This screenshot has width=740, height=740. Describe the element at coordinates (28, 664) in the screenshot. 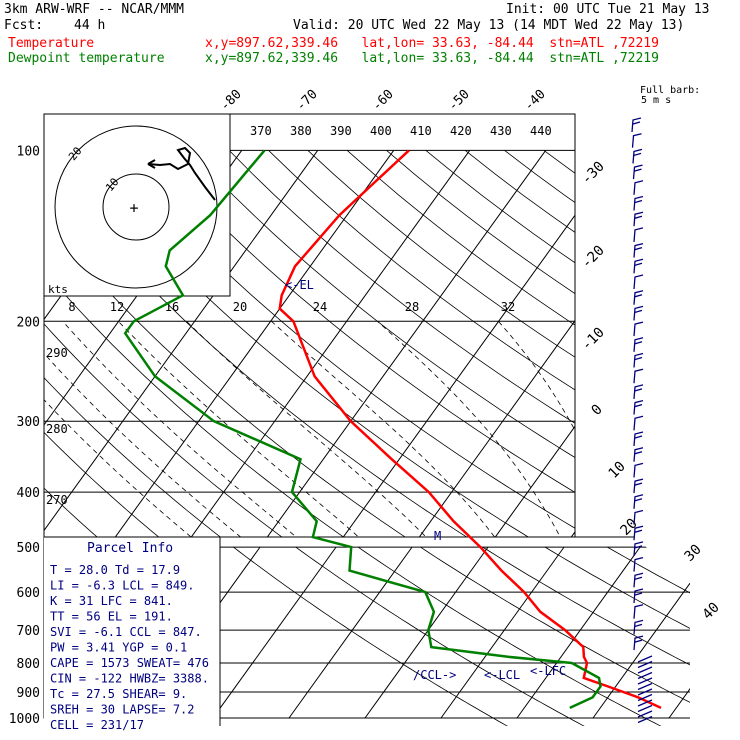

I see `pressure-tick-label: 800` at that location.